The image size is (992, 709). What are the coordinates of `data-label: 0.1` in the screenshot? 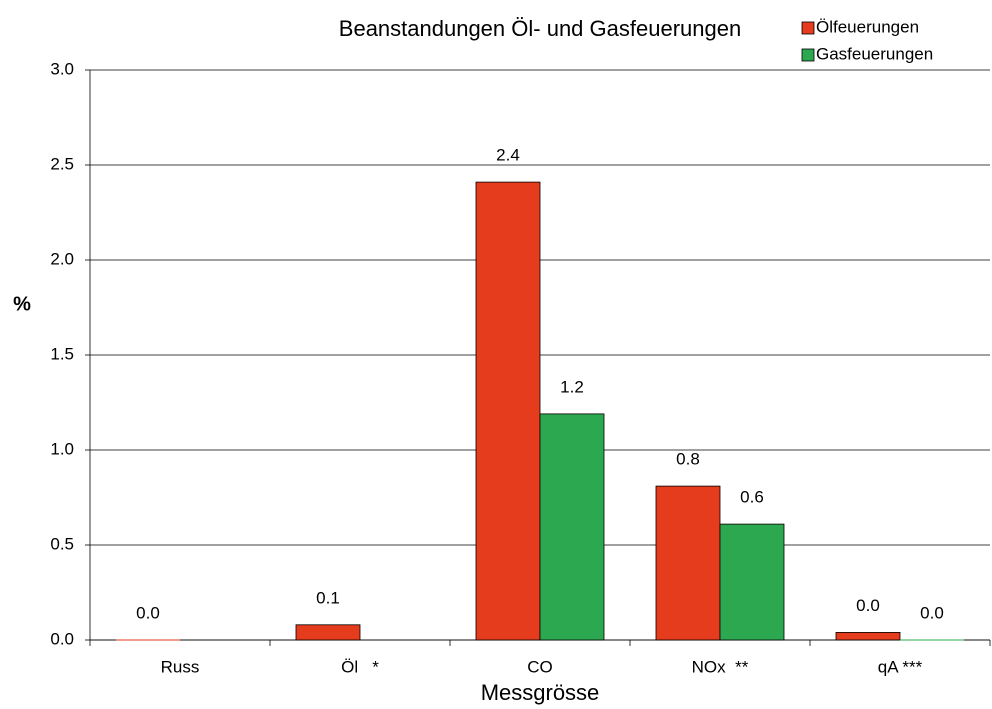 It's located at (328, 597).